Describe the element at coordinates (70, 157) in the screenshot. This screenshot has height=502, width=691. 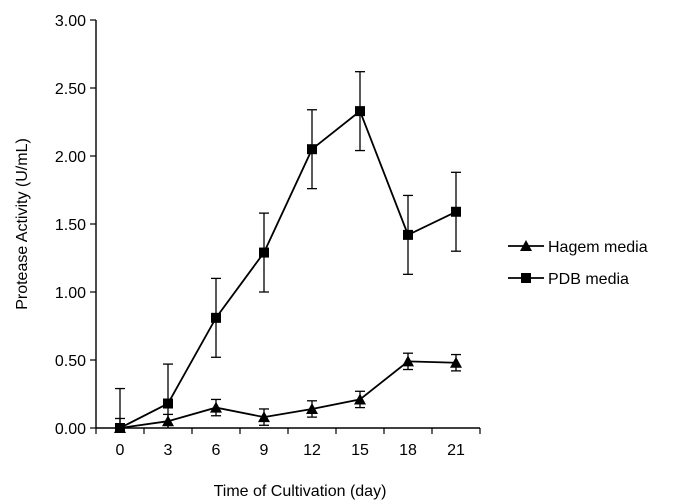
I see `y-tick-label: 2.00` at that location.